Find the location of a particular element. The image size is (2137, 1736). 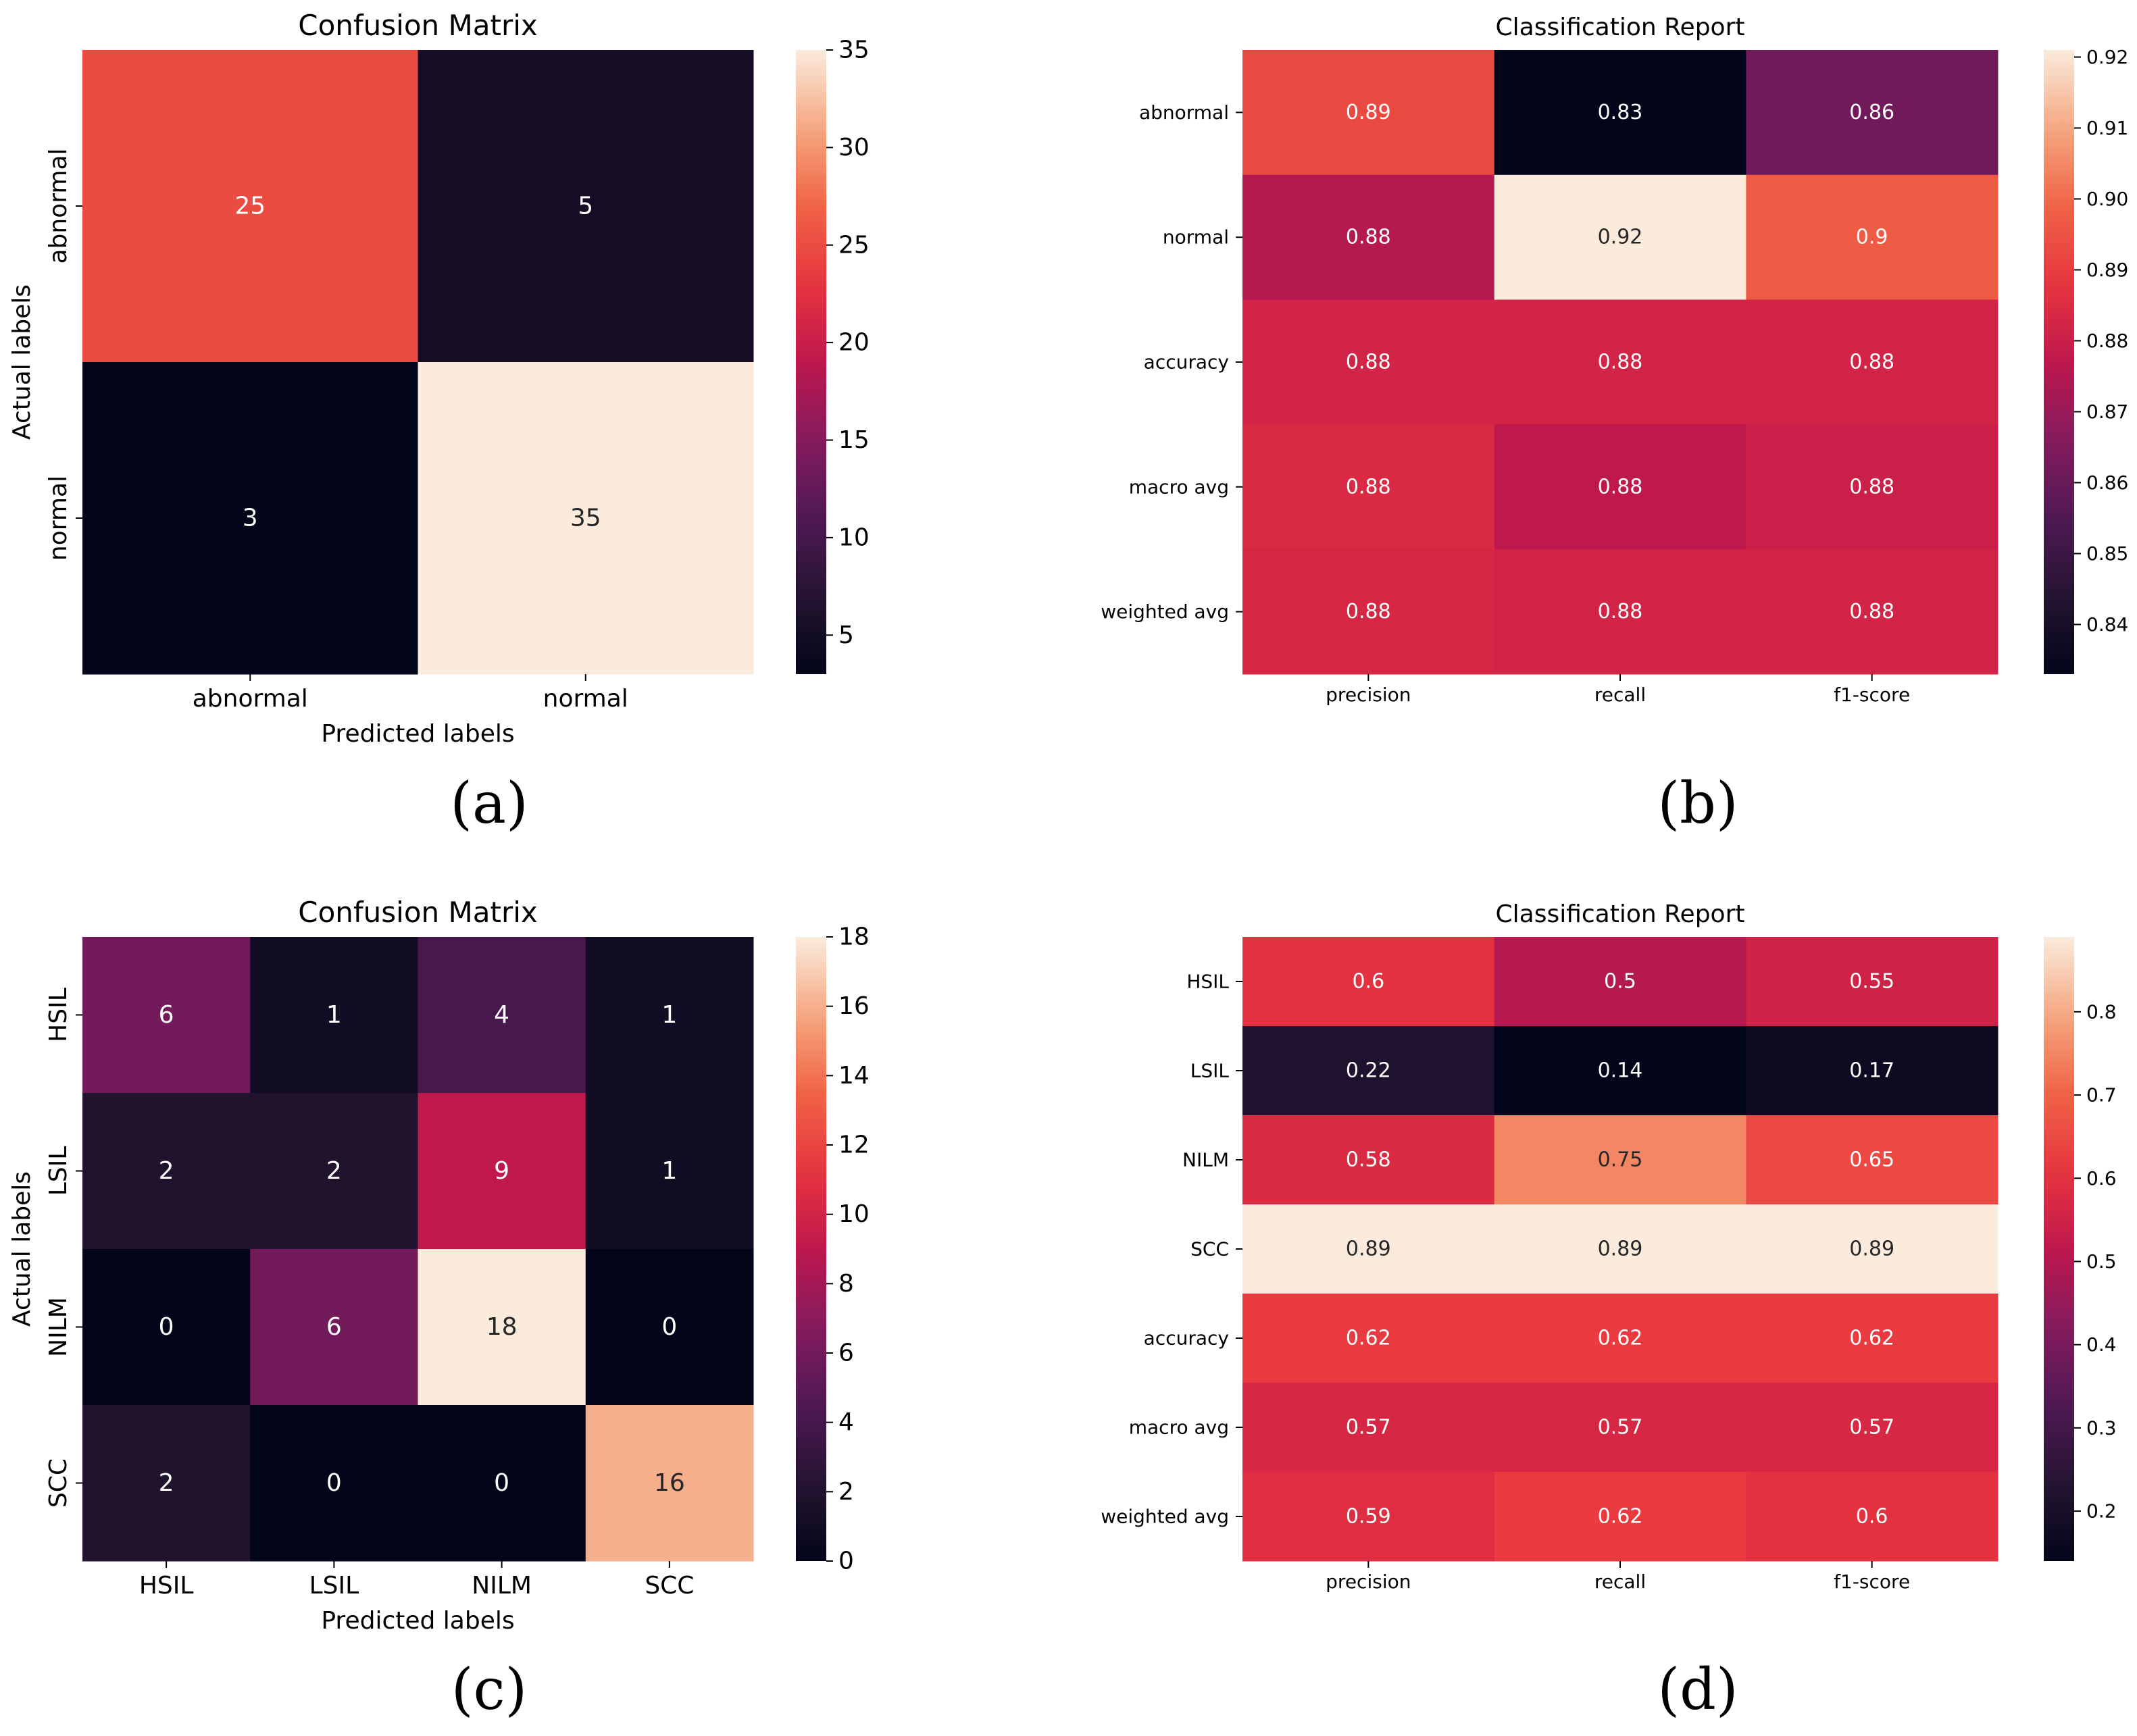

colorbar-tick-label-b-2: 0.86 is located at coordinates (2107, 482).